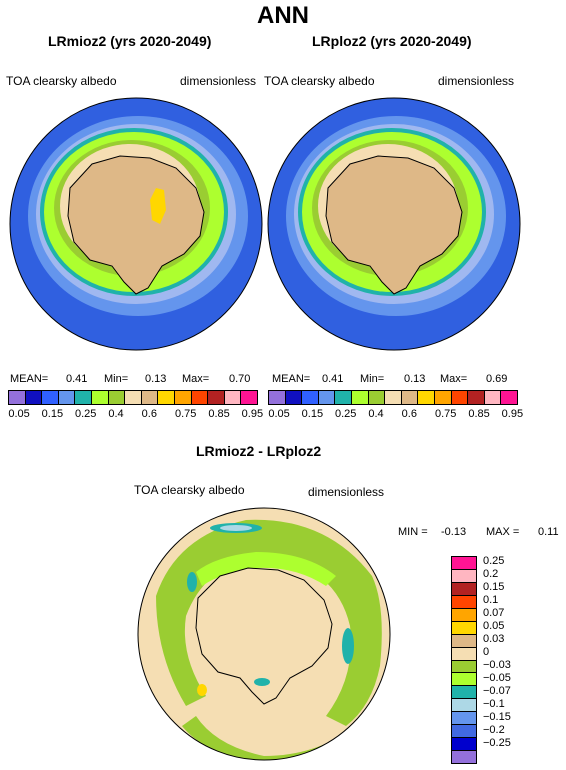 This screenshot has width=566, height=770. I want to click on colorbar-tick-label: 0.6, so click(149, 414).